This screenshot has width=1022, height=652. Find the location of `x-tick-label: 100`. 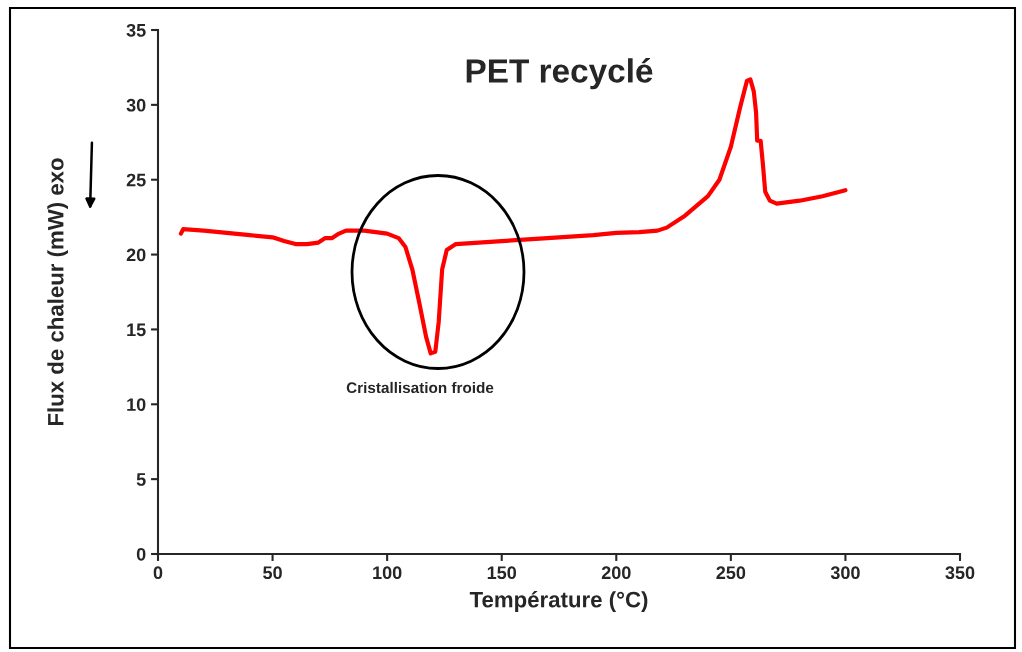

x-tick-label: 100 is located at coordinates (387, 573).